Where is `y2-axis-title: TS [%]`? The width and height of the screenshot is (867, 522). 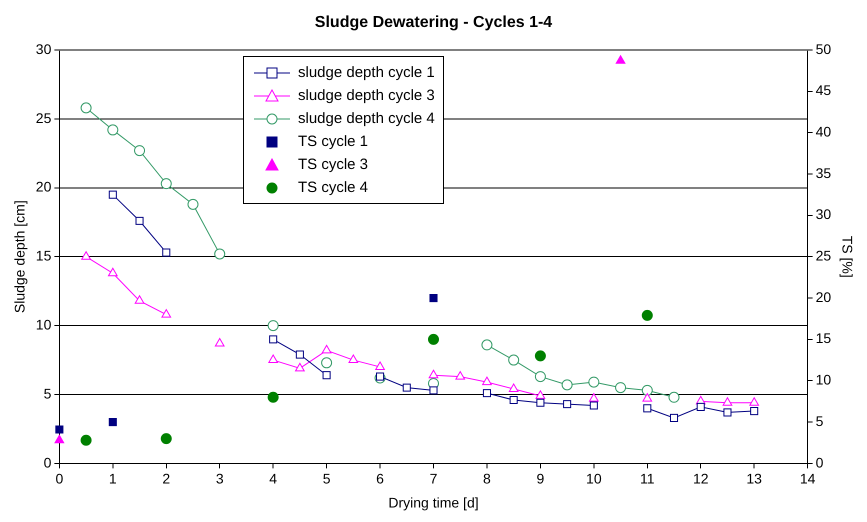 y2-axis-title: TS [%] is located at coordinates (848, 257).